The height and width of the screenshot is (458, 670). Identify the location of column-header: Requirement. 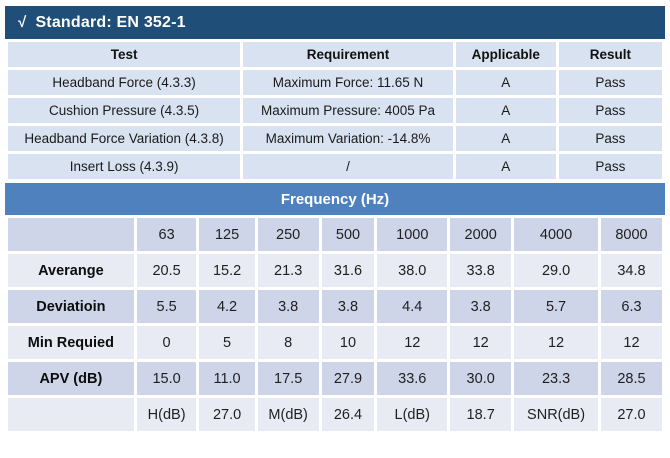
(348, 54).